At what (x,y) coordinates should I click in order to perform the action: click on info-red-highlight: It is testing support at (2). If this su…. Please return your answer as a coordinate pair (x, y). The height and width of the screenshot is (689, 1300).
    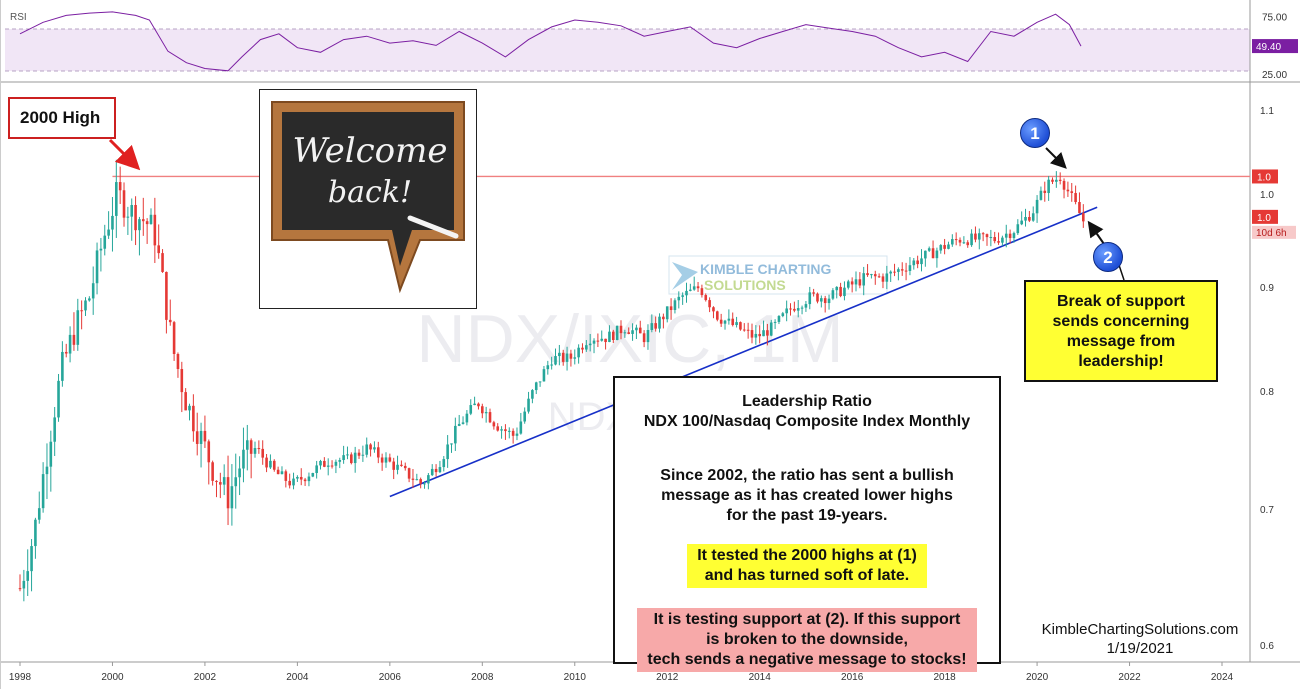
    Looking at the image, I should click on (807, 640).